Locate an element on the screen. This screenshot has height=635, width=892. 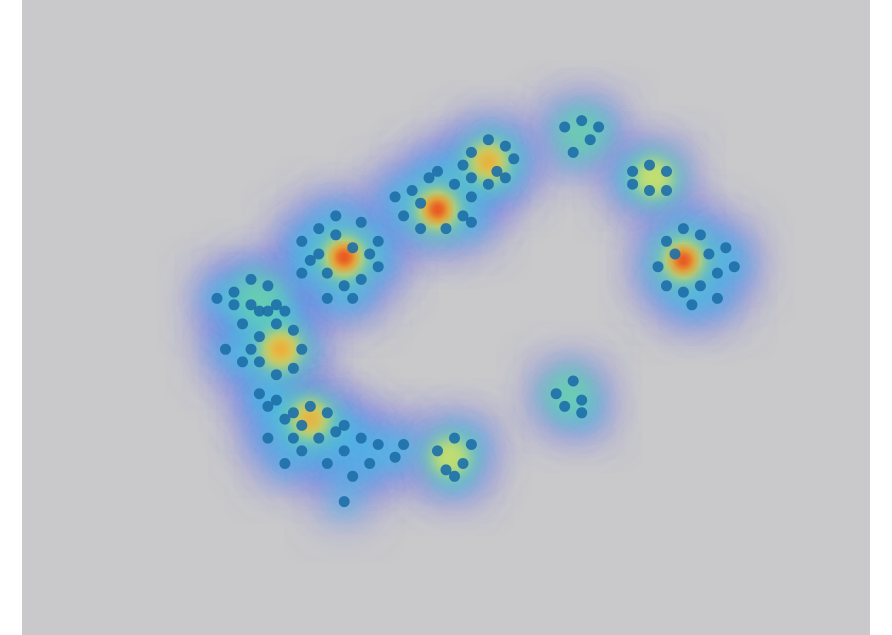
cluster-core-orange is located at coordinates (280, 349).